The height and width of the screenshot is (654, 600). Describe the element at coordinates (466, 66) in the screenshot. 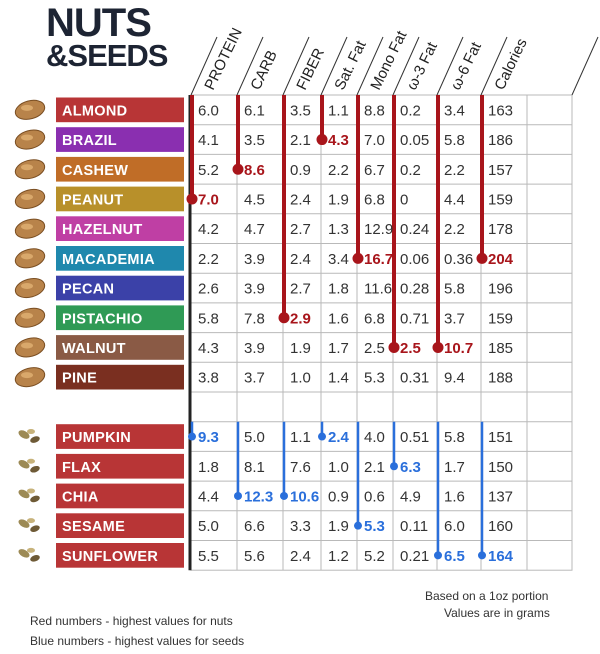

I see `column-header--6-fat: ω-6 Fat` at that location.